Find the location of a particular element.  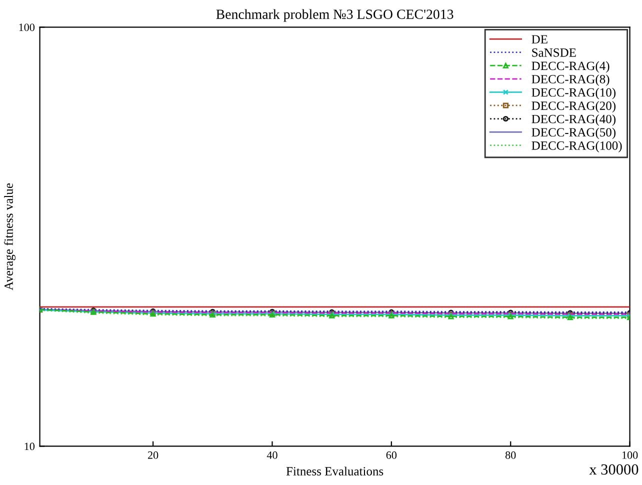

legend-label: DECC-RAG(100) is located at coordinates (577, 146).